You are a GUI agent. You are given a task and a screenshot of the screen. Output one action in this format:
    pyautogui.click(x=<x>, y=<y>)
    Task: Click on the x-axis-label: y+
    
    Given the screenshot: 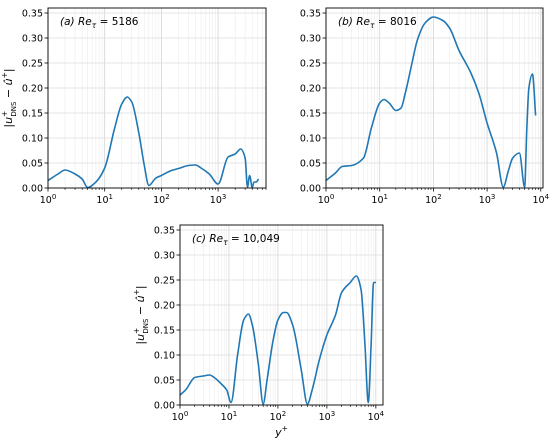 What is the action you would take?
    pyautogui.click(x=281, y=431)
    